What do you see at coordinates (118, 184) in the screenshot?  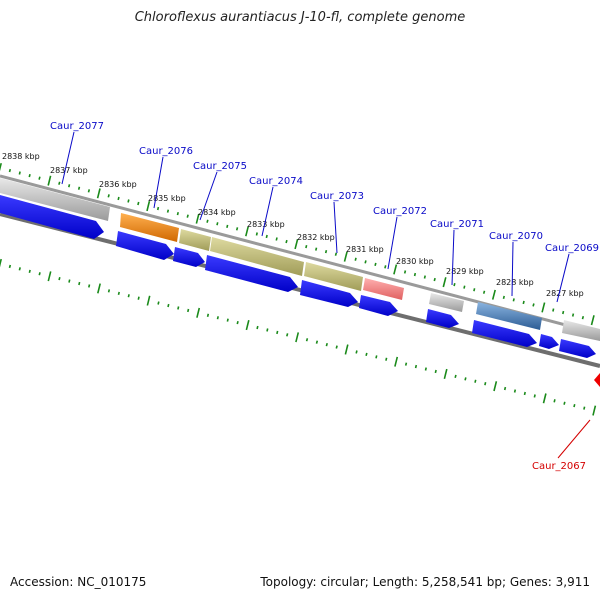 I see `kbp-label: 2836 kbp` at bounding box center [118, 184].